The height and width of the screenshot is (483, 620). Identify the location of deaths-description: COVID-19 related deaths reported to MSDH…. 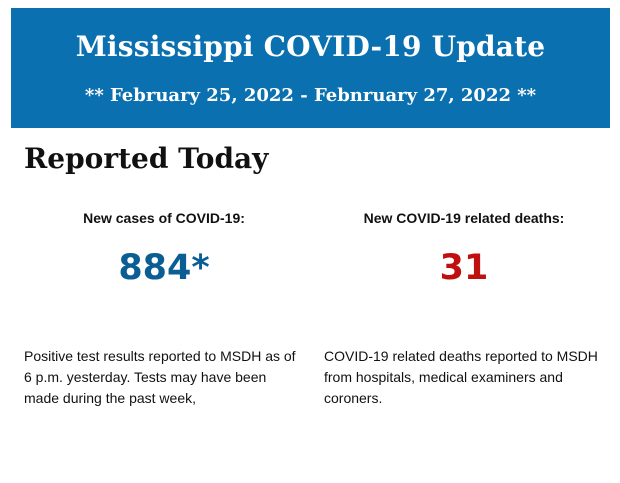
(461, 377).